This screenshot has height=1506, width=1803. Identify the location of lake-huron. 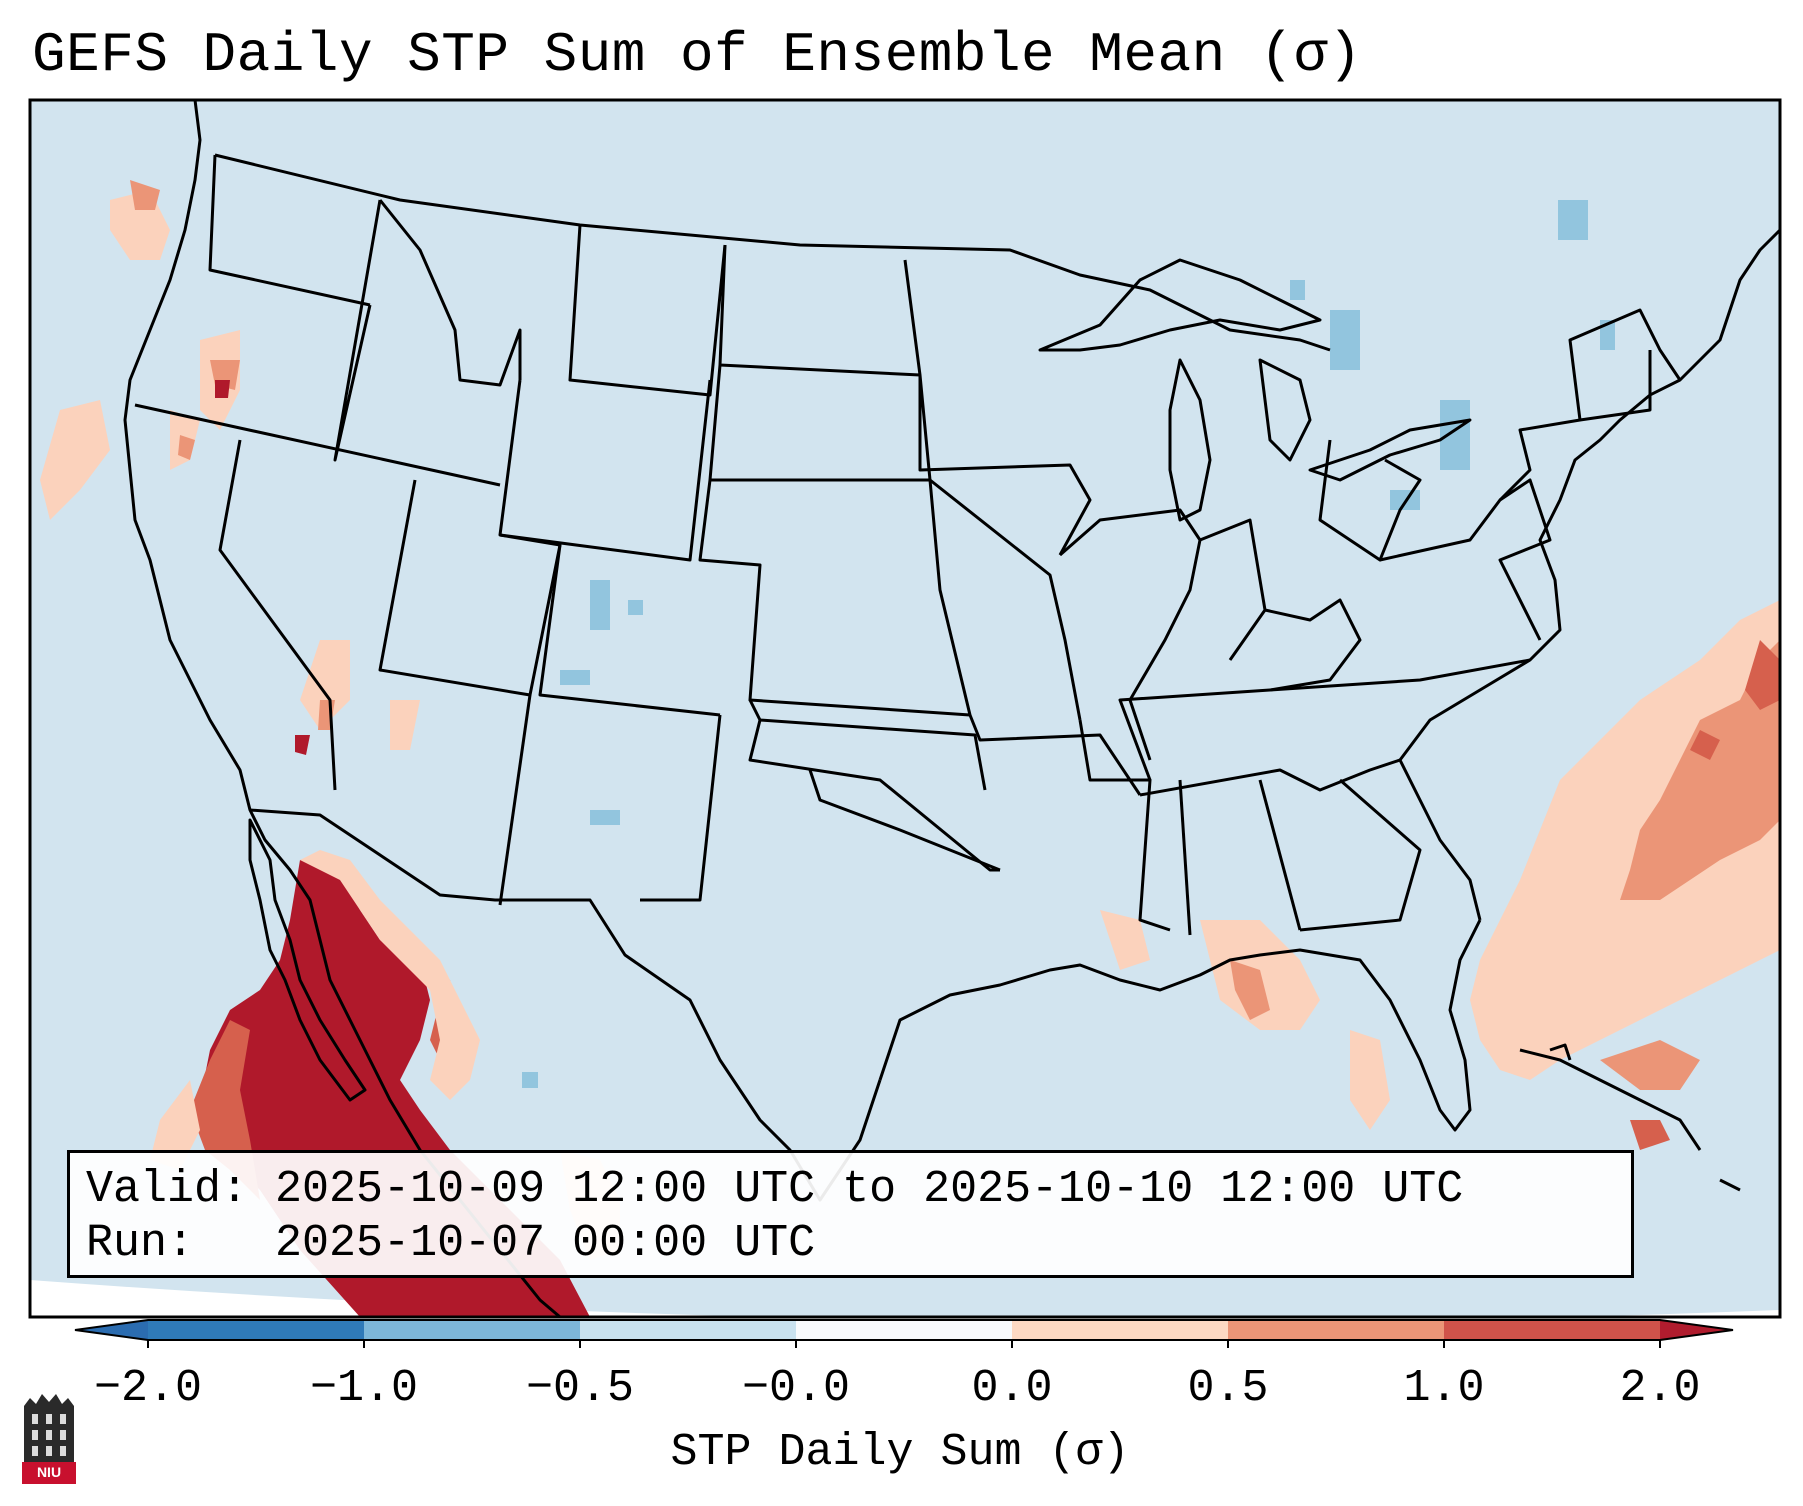
(1285, 410).